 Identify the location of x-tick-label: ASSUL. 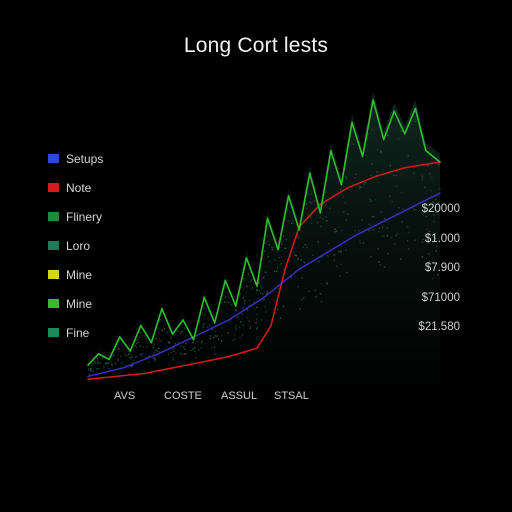
(239, 396).